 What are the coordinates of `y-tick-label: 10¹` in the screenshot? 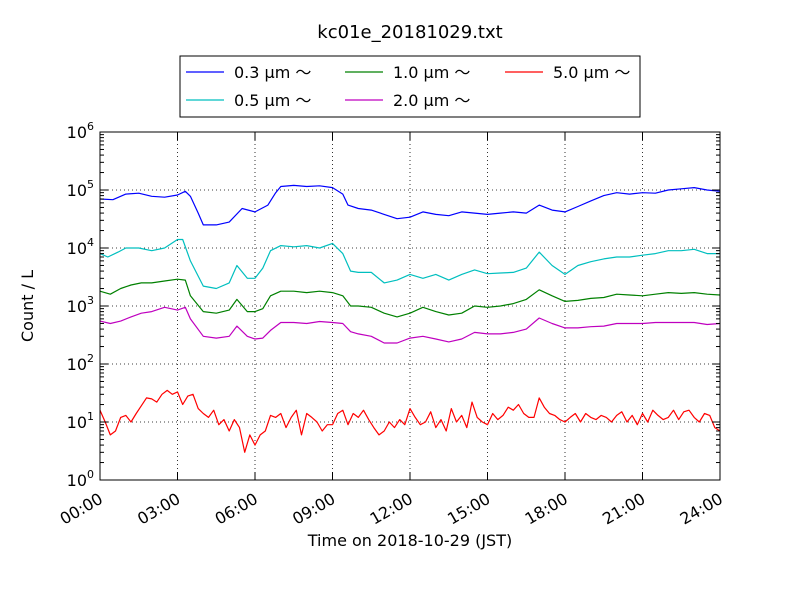 It's located at (80, 421).